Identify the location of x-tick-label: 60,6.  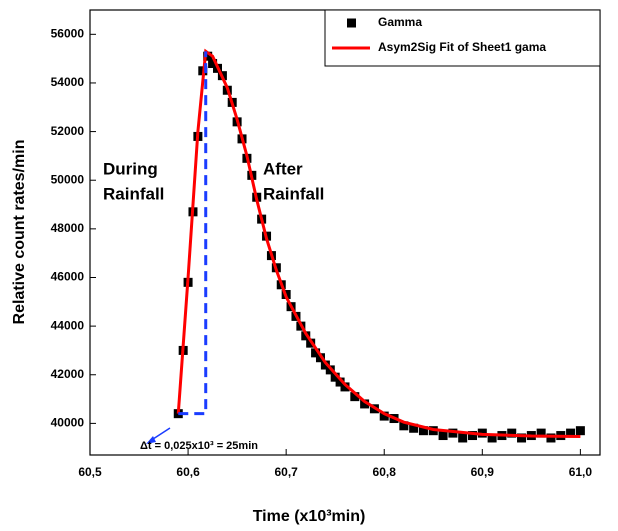
(188, 472).